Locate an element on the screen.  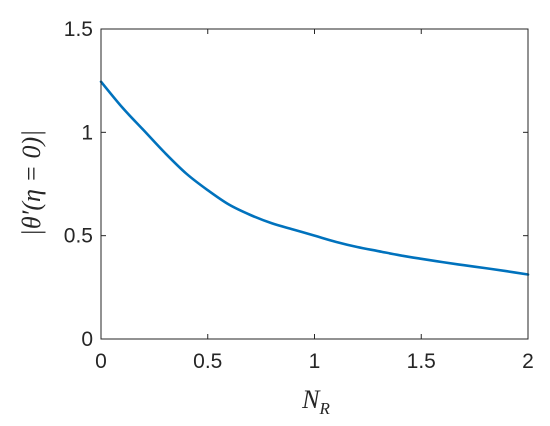
y-tick-label: 0.5 is located at coordinates (78, 236).